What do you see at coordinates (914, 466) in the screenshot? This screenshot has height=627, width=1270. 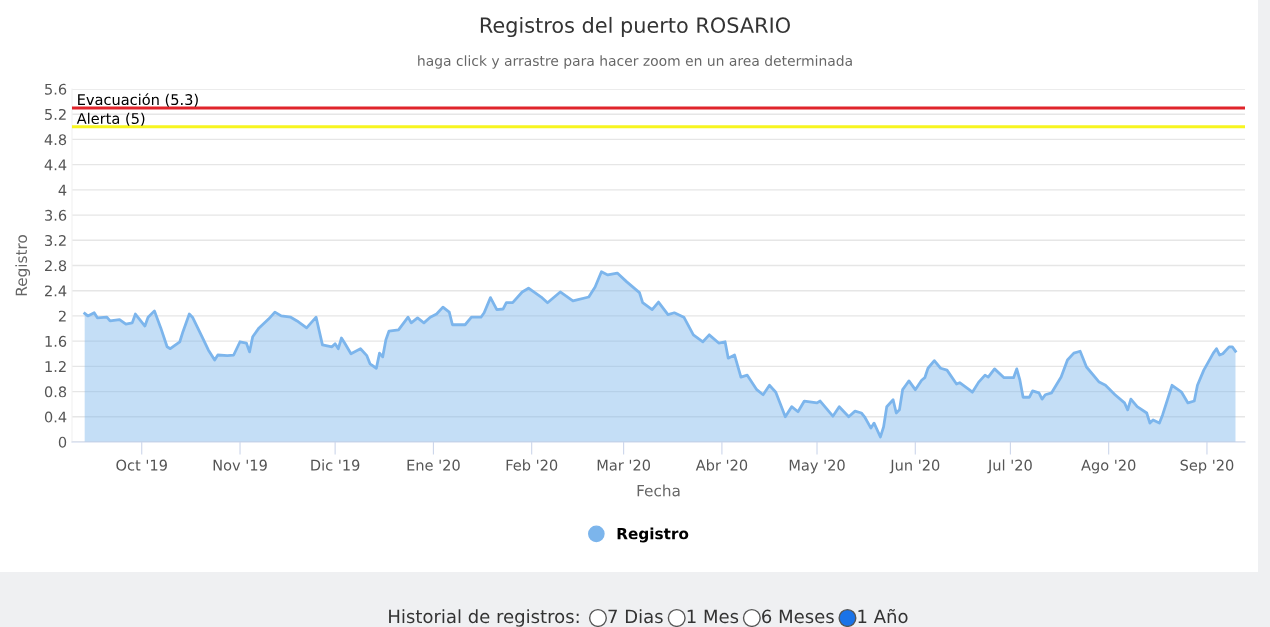 I see `x-tick-label: Jun '20` at bounding box center [914, 466].